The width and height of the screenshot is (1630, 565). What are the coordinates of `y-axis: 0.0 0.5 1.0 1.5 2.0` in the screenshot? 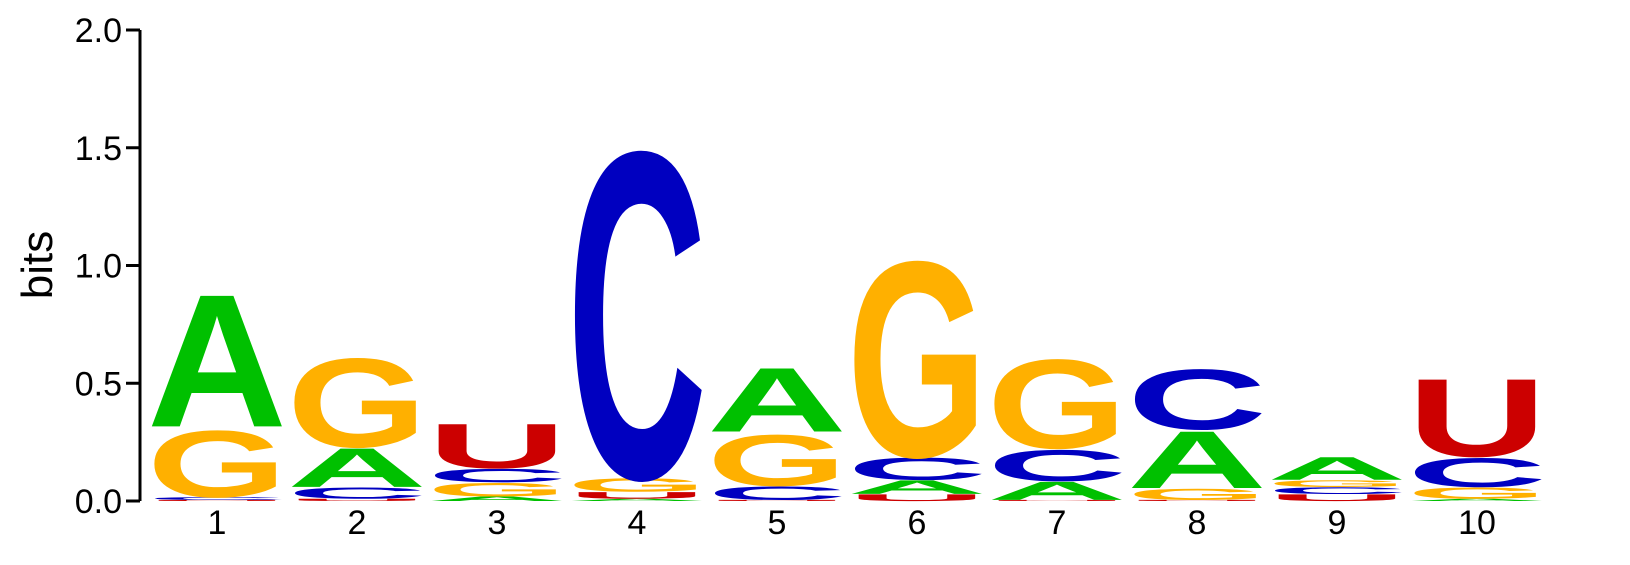 It's located at (108, 266).